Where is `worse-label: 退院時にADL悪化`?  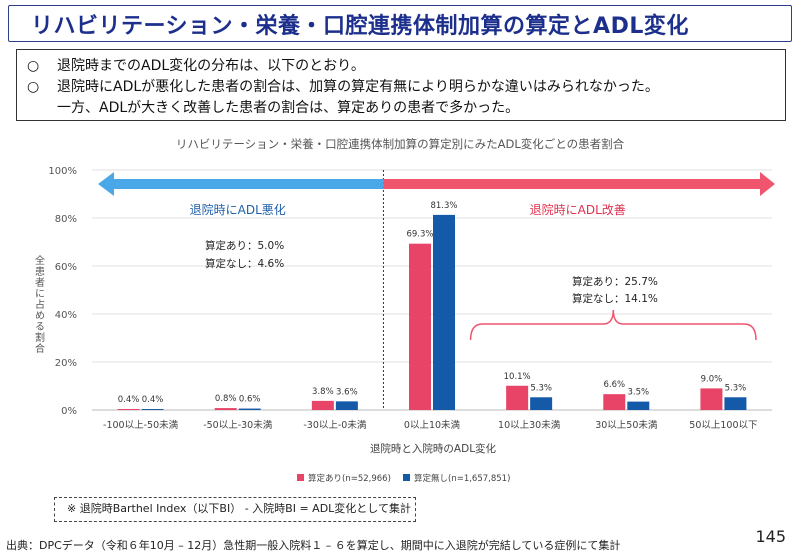 worse-label: 退院時にADL悪化 is located at coordinates (238, 210).